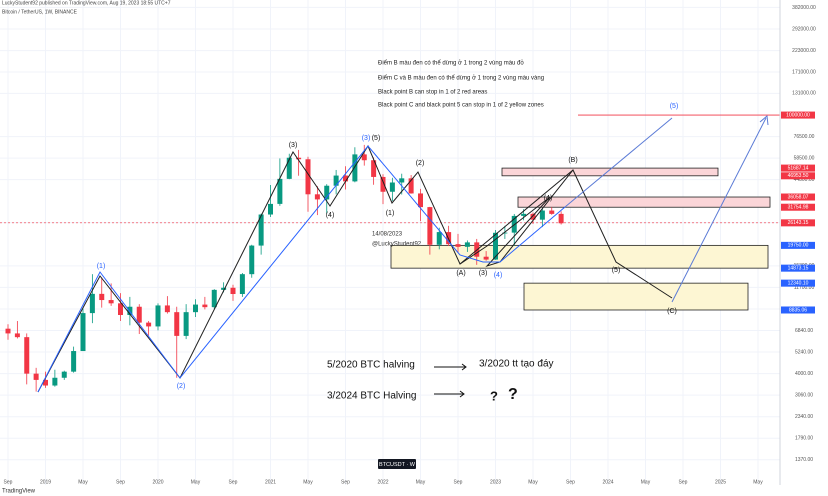  Describe the element at coordinates (798, 168) in the screenshot. I see `price-tag-label: 51687.14` at that location.